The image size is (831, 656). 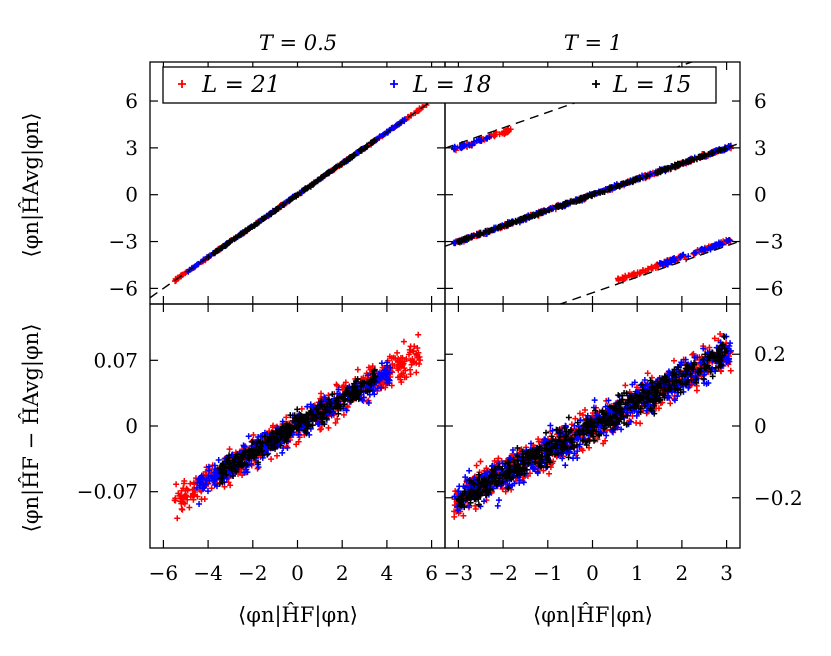 What do you see at coordinates (31, 185) in the screenshot?
I see `ylabel-top: ⟨φn|ĤAvg|φn⟩` at bounding box center [31, 185].